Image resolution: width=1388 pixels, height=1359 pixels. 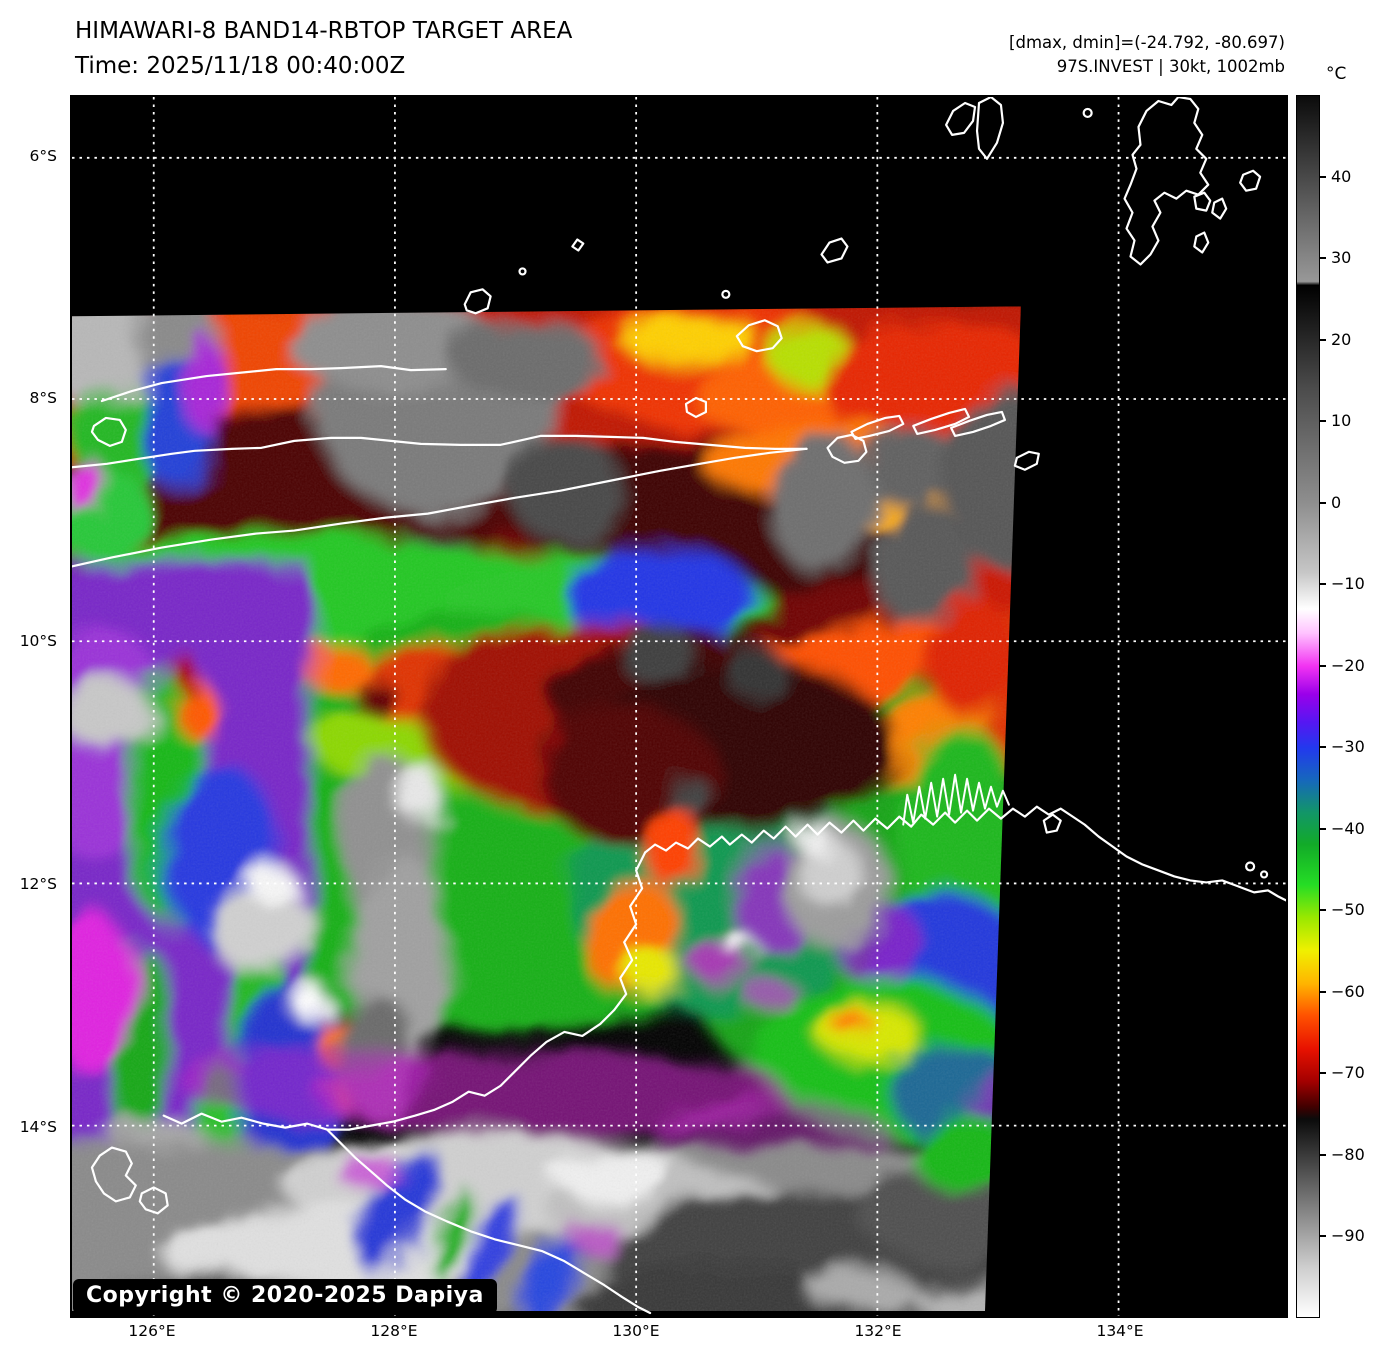 I want to click on colorbar-unit-label: °C, so click(x=1336, y=74).